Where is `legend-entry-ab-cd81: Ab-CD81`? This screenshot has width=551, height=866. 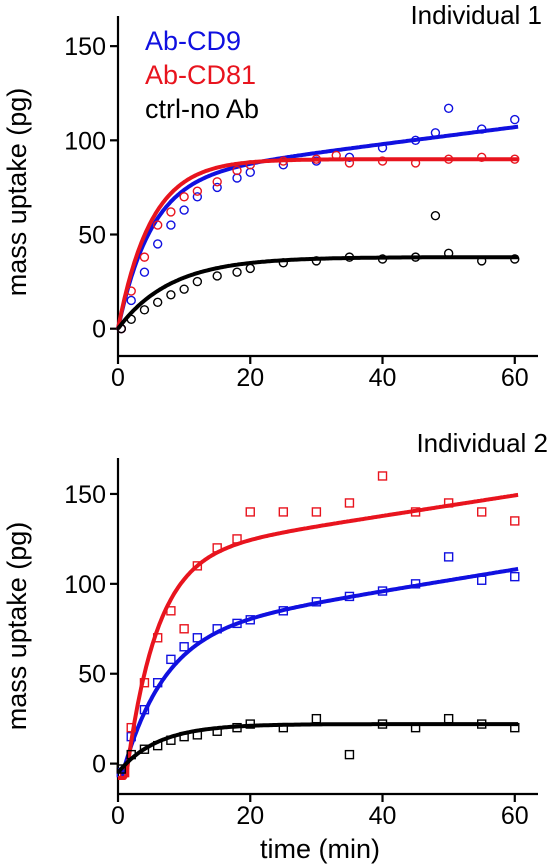 legend-entry-ab-cd81: Ab-CD81 is located at coordinates (200, 75).